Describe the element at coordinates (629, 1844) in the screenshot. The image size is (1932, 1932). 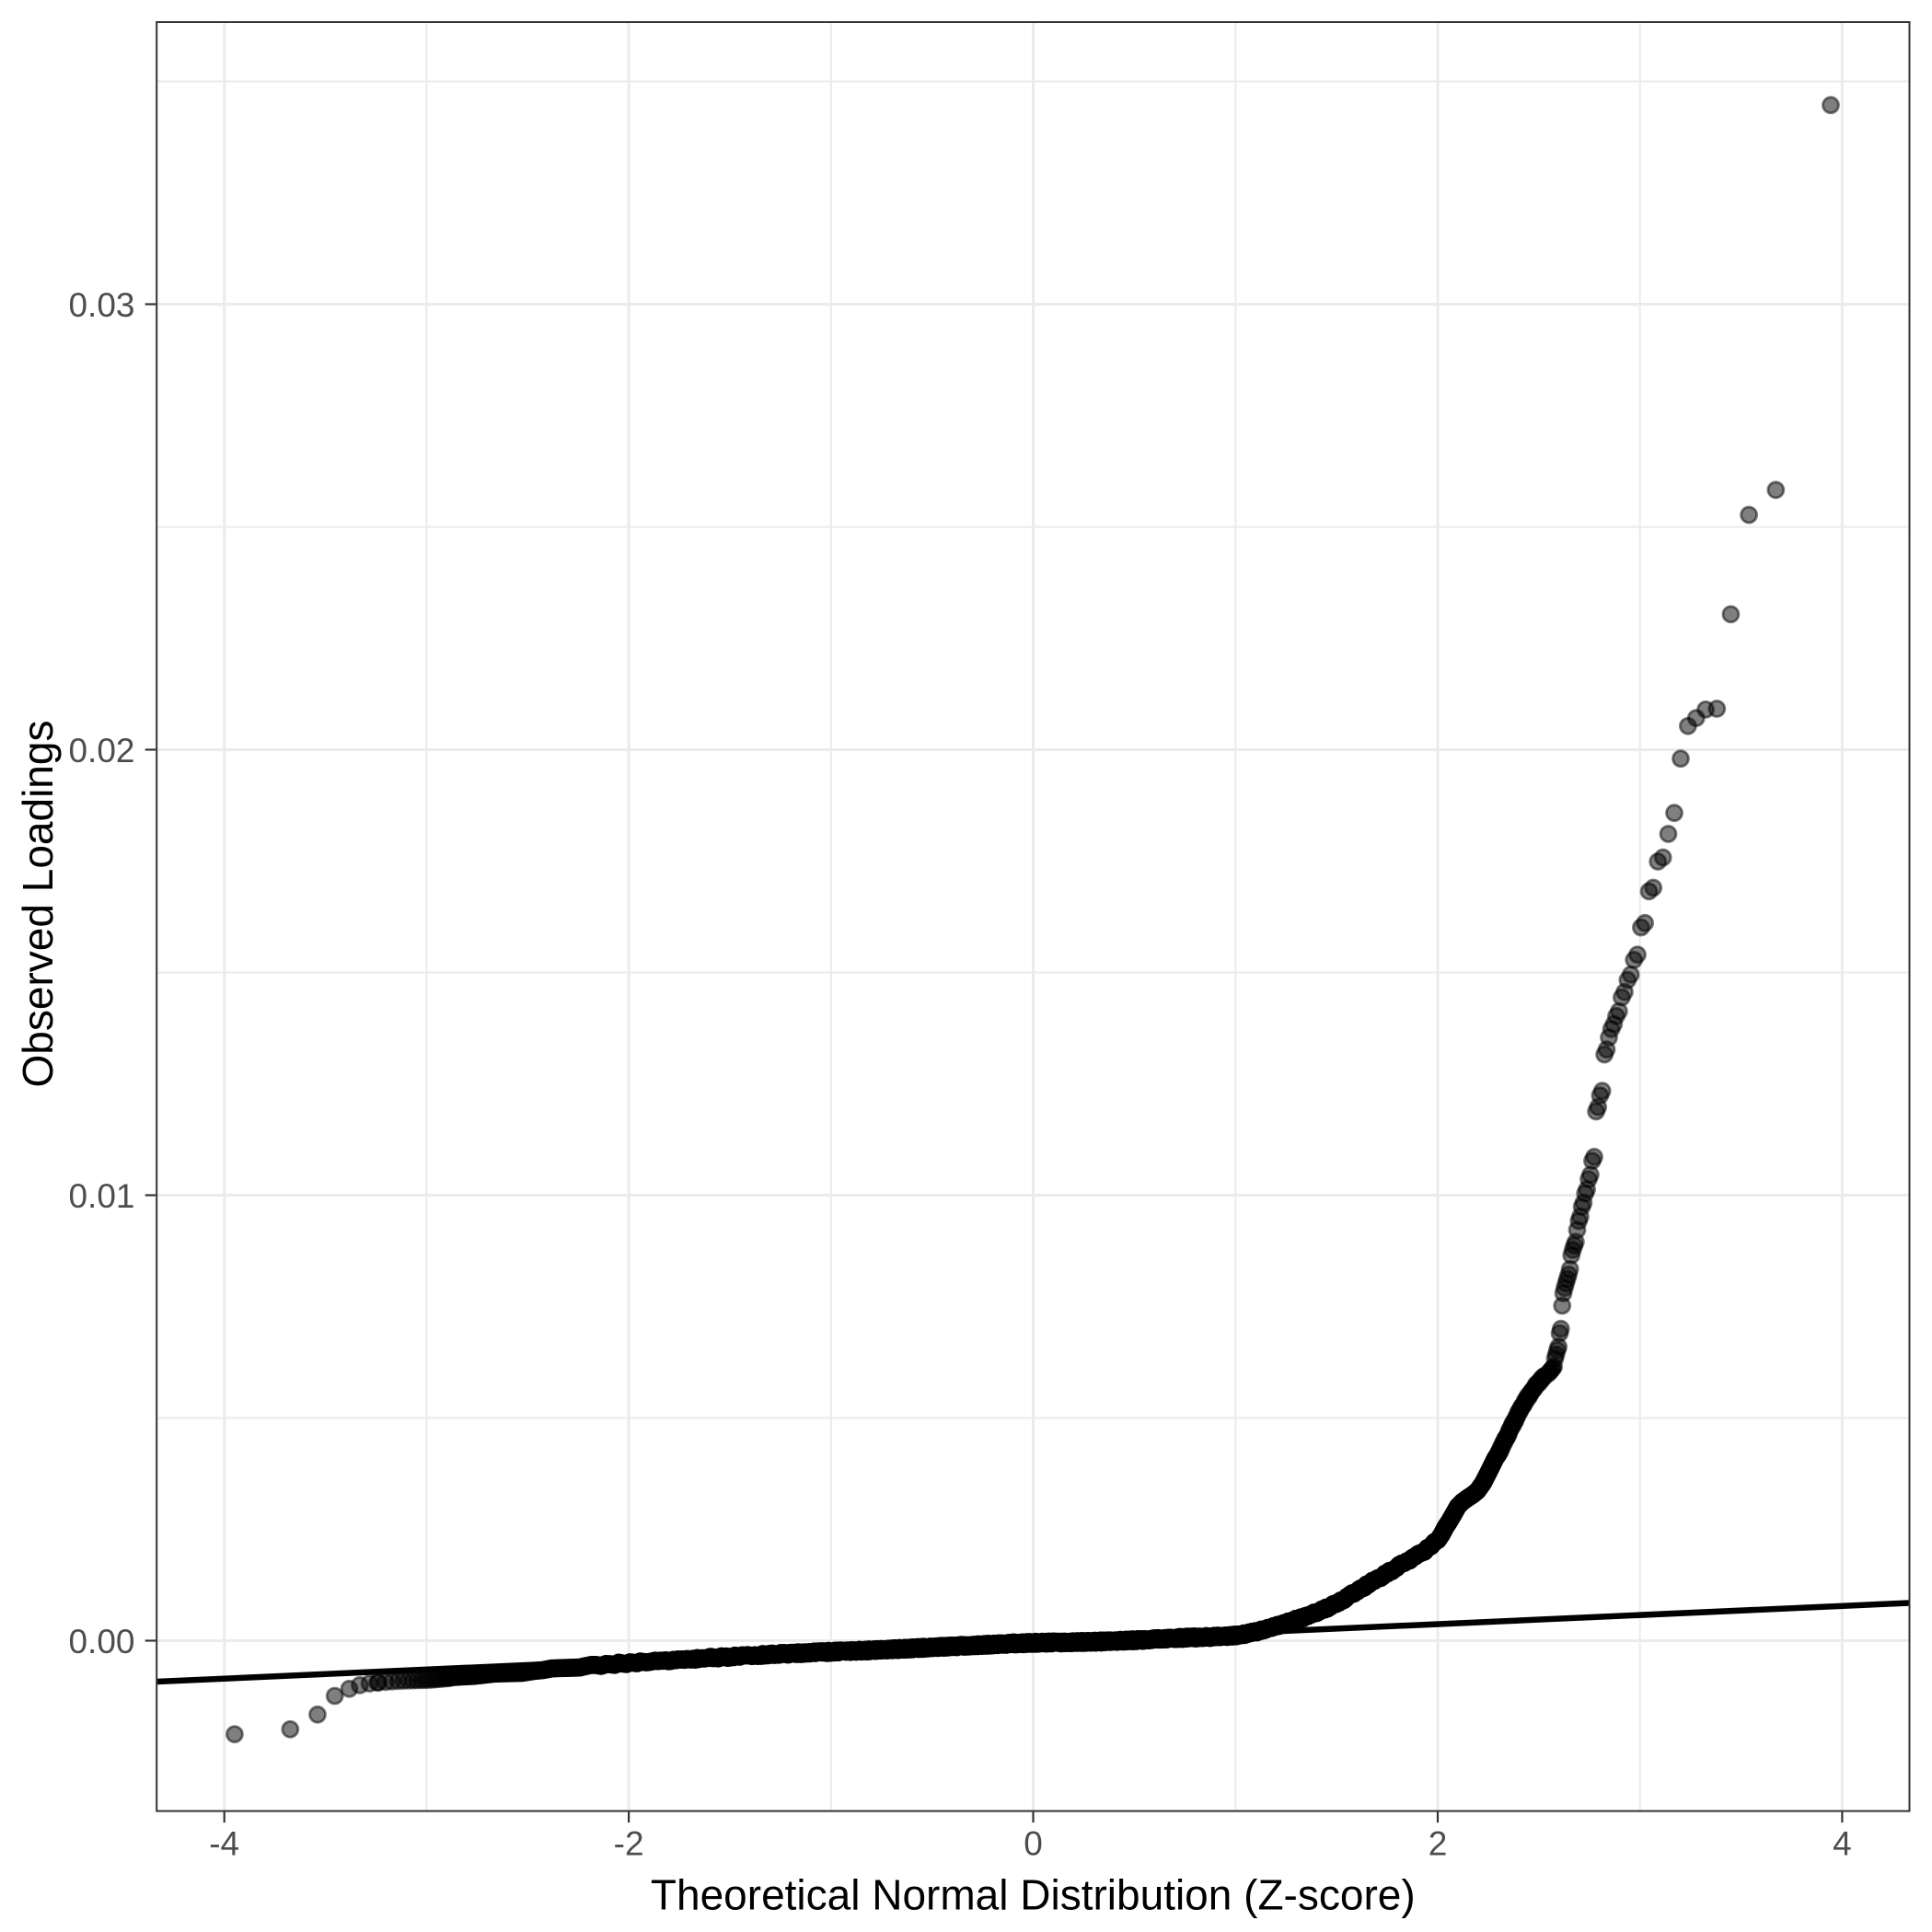
I see `svg-text: -2` at that location.